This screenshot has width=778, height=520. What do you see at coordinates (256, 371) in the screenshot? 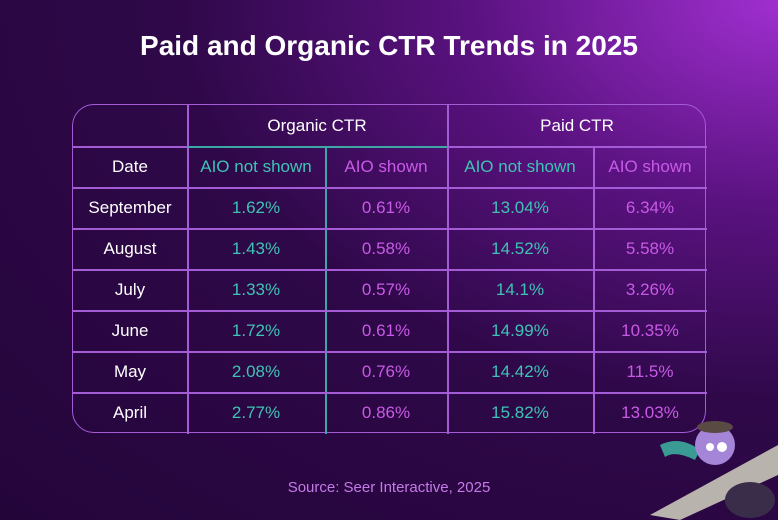
I see `data-cell: 2.08%` at bounding box center [256, 371].